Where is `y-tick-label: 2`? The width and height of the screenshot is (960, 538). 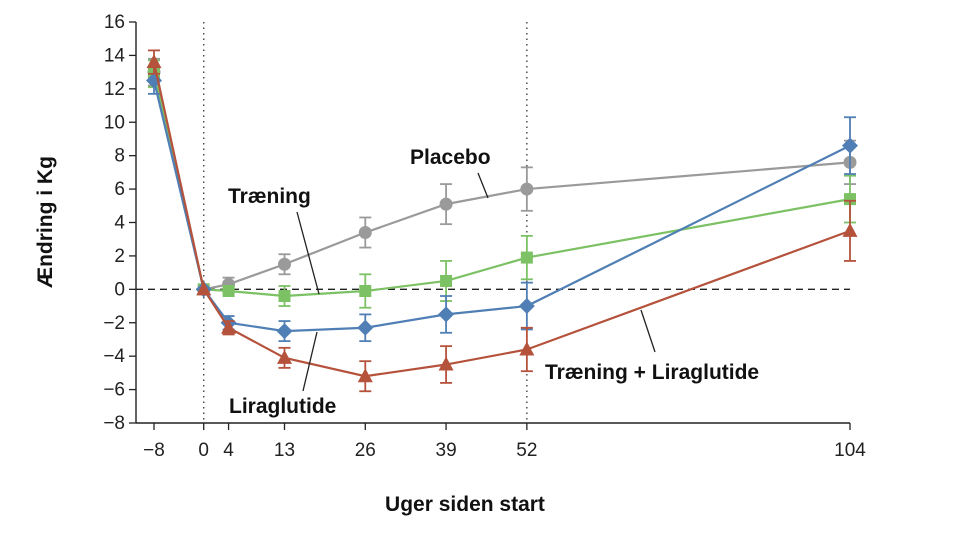
y-tick-label: 2 is located at coordinates (119, 256).